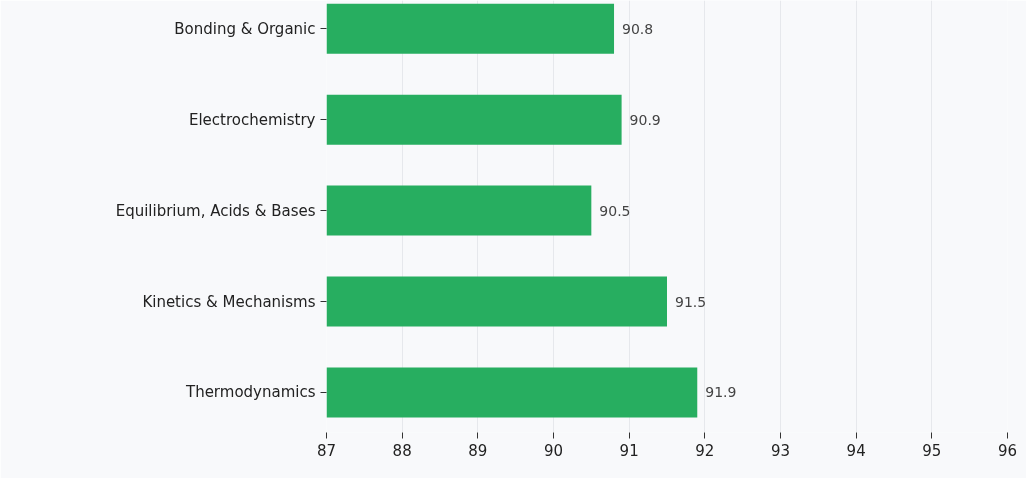 Image resolution: width=1026 pixels, height=478 pixels. What do you see at coordinates (252, 119) in the screenshot?
I see `y-tick-label: Electrochemistry` at bounding box center [252, 119].